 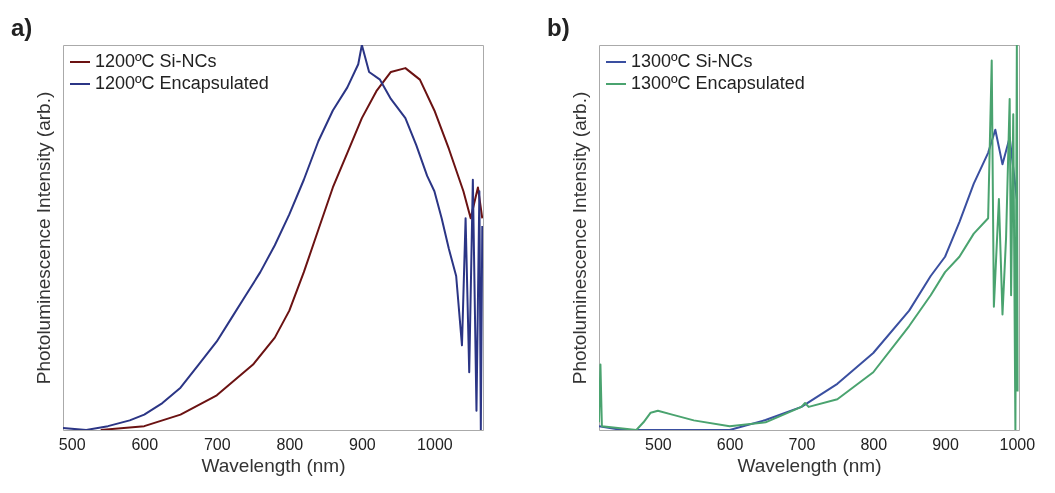 I want to click on legend-label: 1300ºC Encapsulated, so click(x=718, y=83).